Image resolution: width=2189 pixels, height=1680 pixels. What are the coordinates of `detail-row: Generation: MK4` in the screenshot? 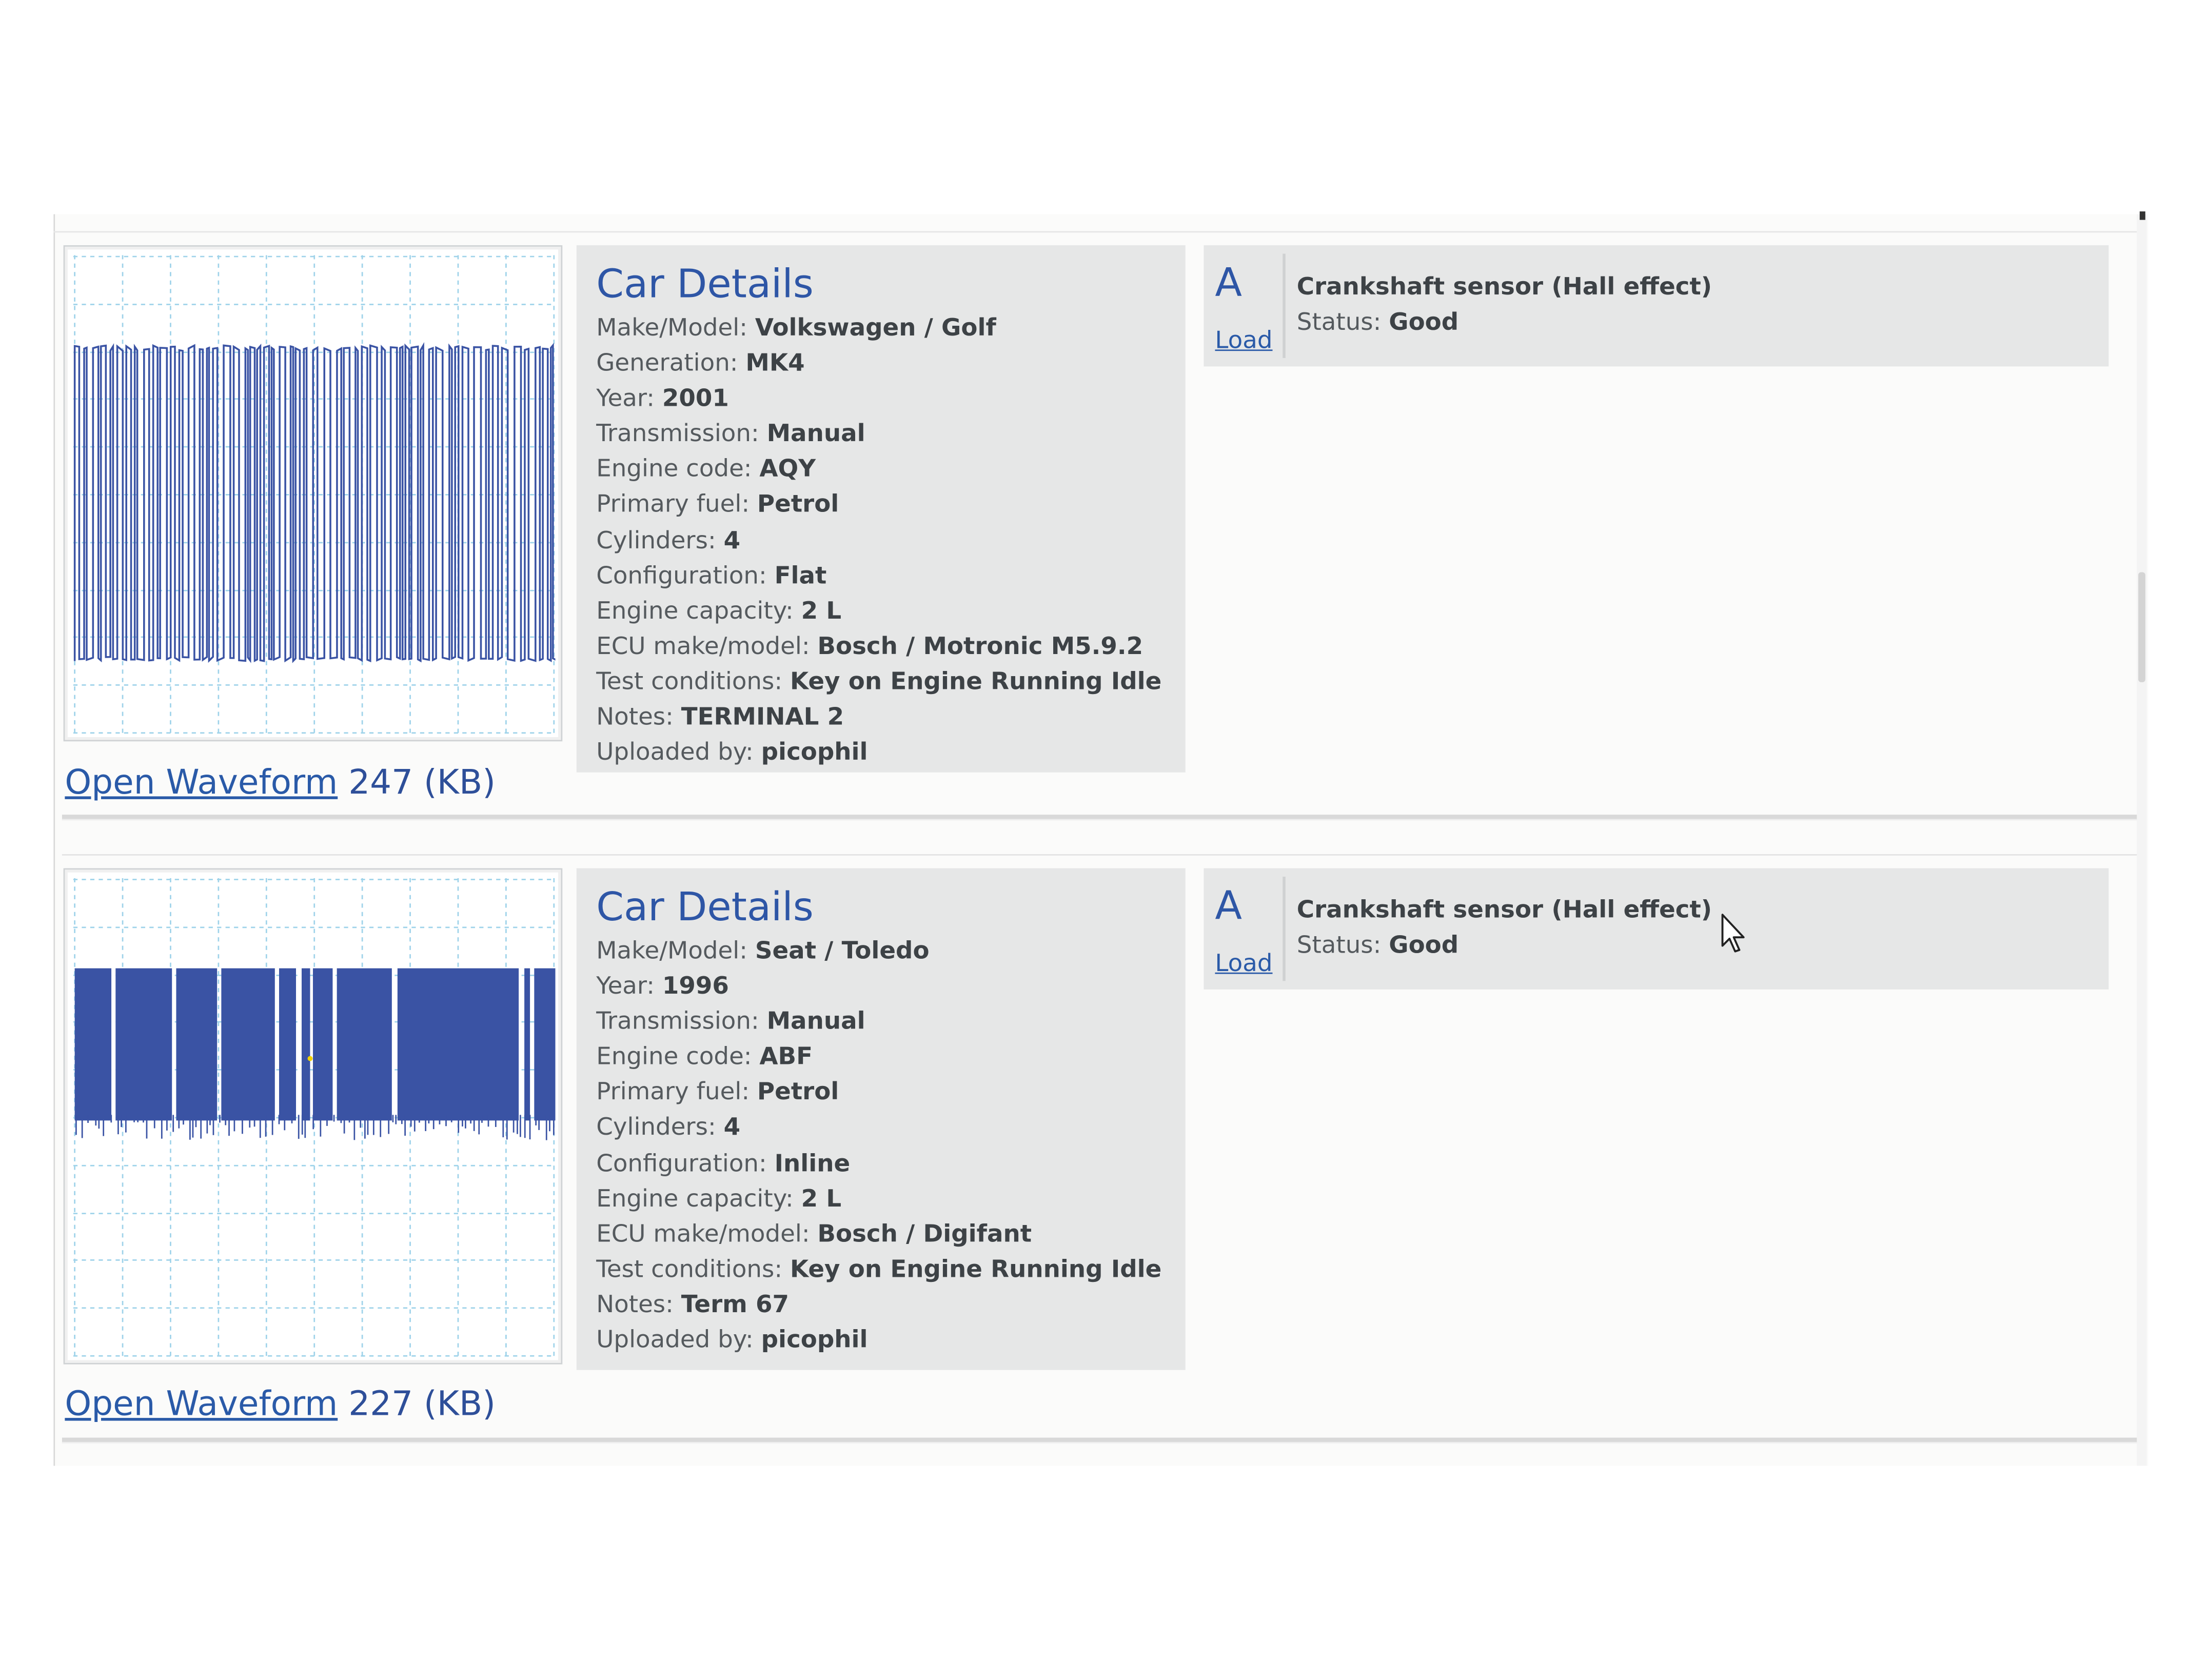 It's located at (891, 364).